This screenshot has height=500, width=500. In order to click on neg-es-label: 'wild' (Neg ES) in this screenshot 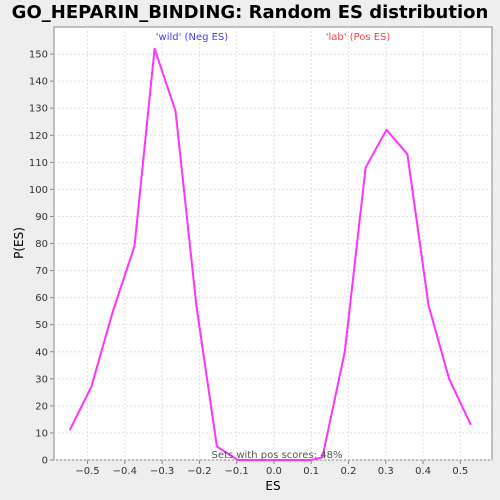, I will do `click(192, 37)`.